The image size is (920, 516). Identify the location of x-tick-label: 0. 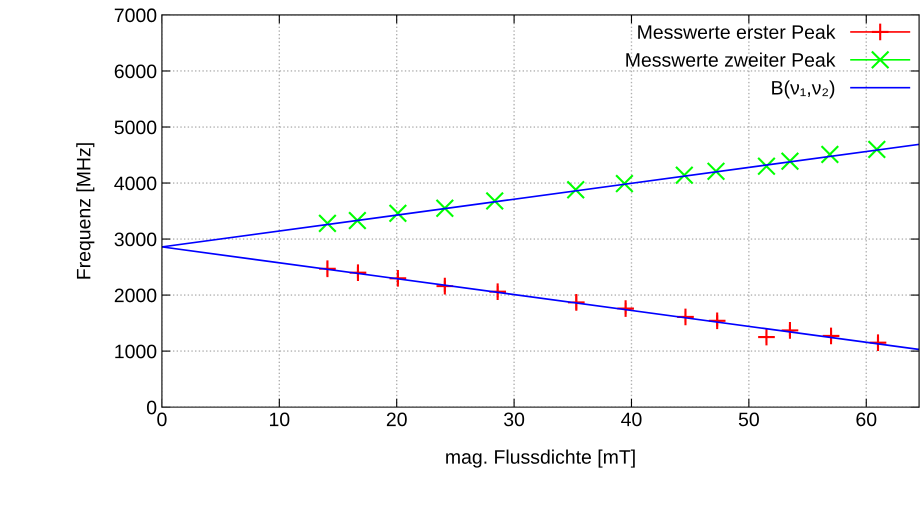
(162, 419).